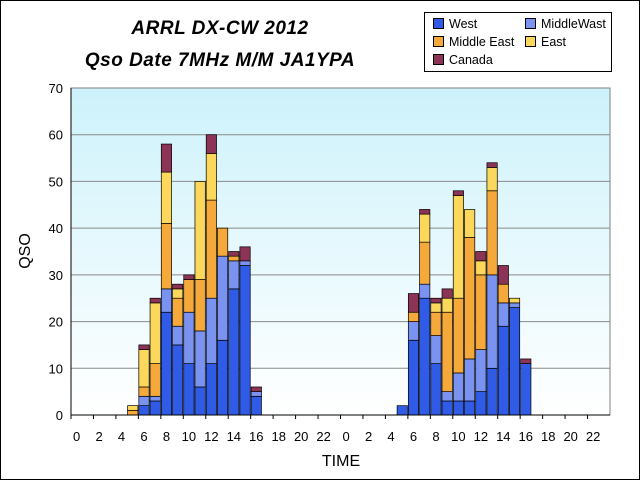 This screenshot has height=480, width=640. Describe the element at coordinates (435, 436) in the screenshot. I see `x-tick-label: 8` at that location.